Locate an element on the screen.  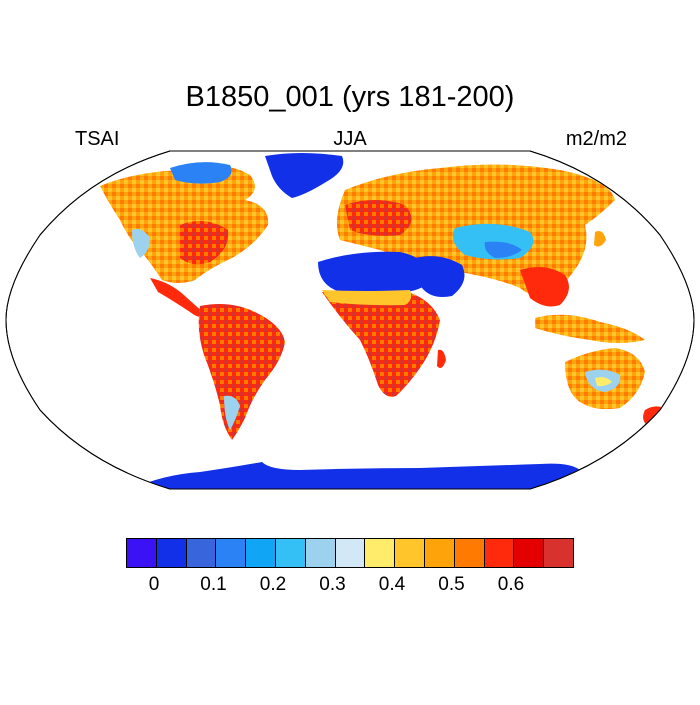
colorbar-tick-label: 0 is located at coordinates (154, 584).